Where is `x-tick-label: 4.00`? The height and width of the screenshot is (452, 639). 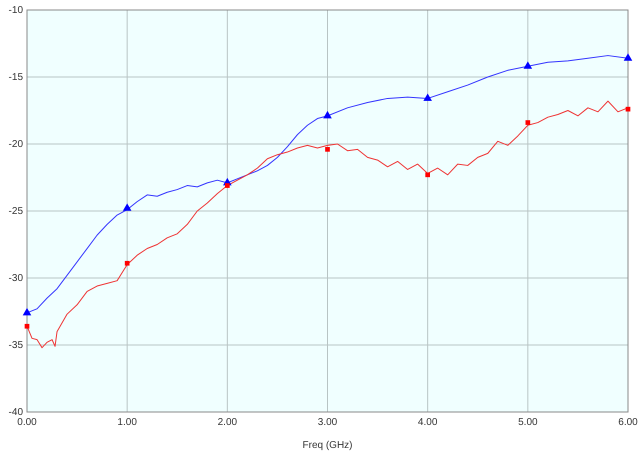 x-tick-label: 4.00 is located at coordinates (428, 422).